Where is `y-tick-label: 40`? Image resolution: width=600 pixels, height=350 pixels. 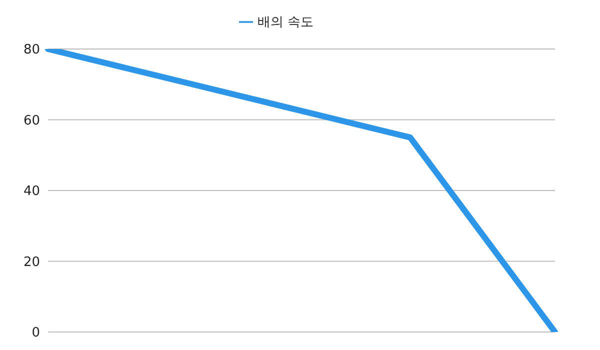 y-tick-label: 40 is located at coordinates (31, 192).